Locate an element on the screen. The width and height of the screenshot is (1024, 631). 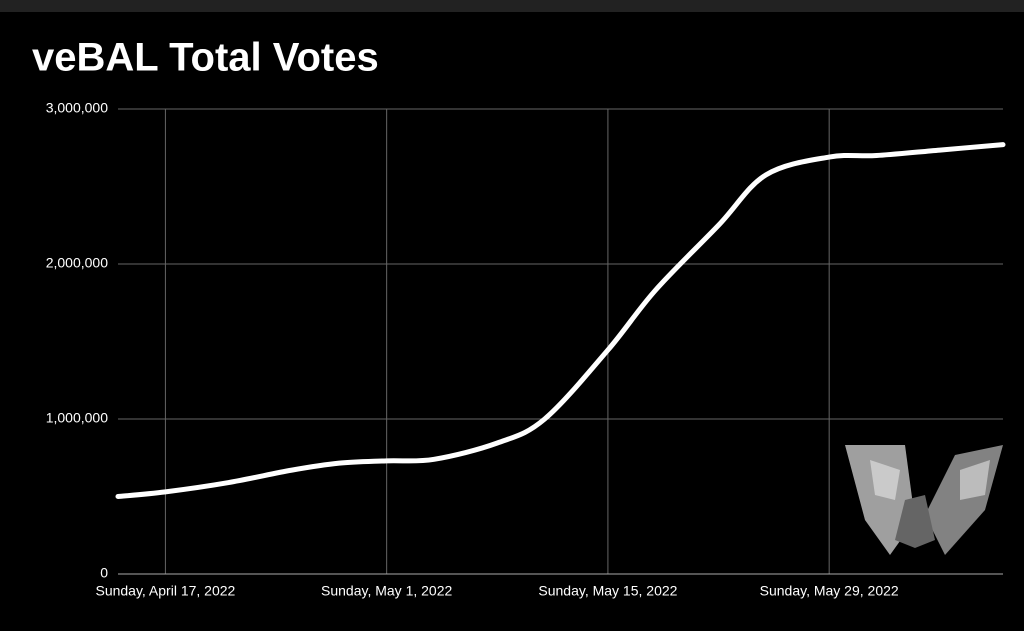
x-tick-label: Sunday, May 15, 2022 is located at coordinates (607, 591).